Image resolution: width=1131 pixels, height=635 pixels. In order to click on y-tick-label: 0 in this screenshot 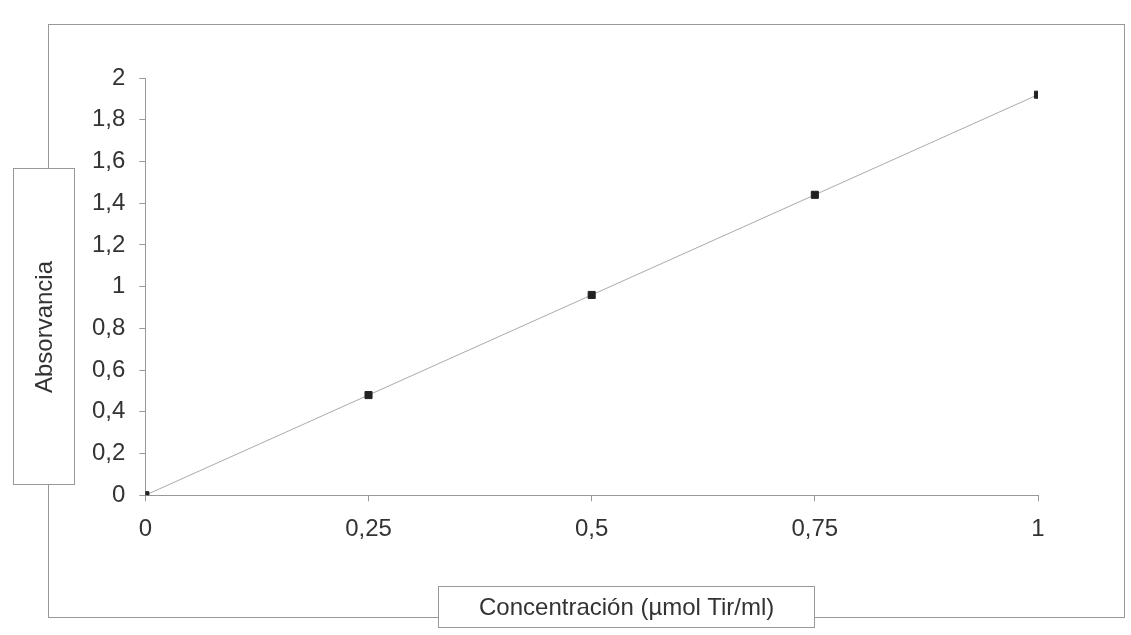, I will do `click(119, 493)`.